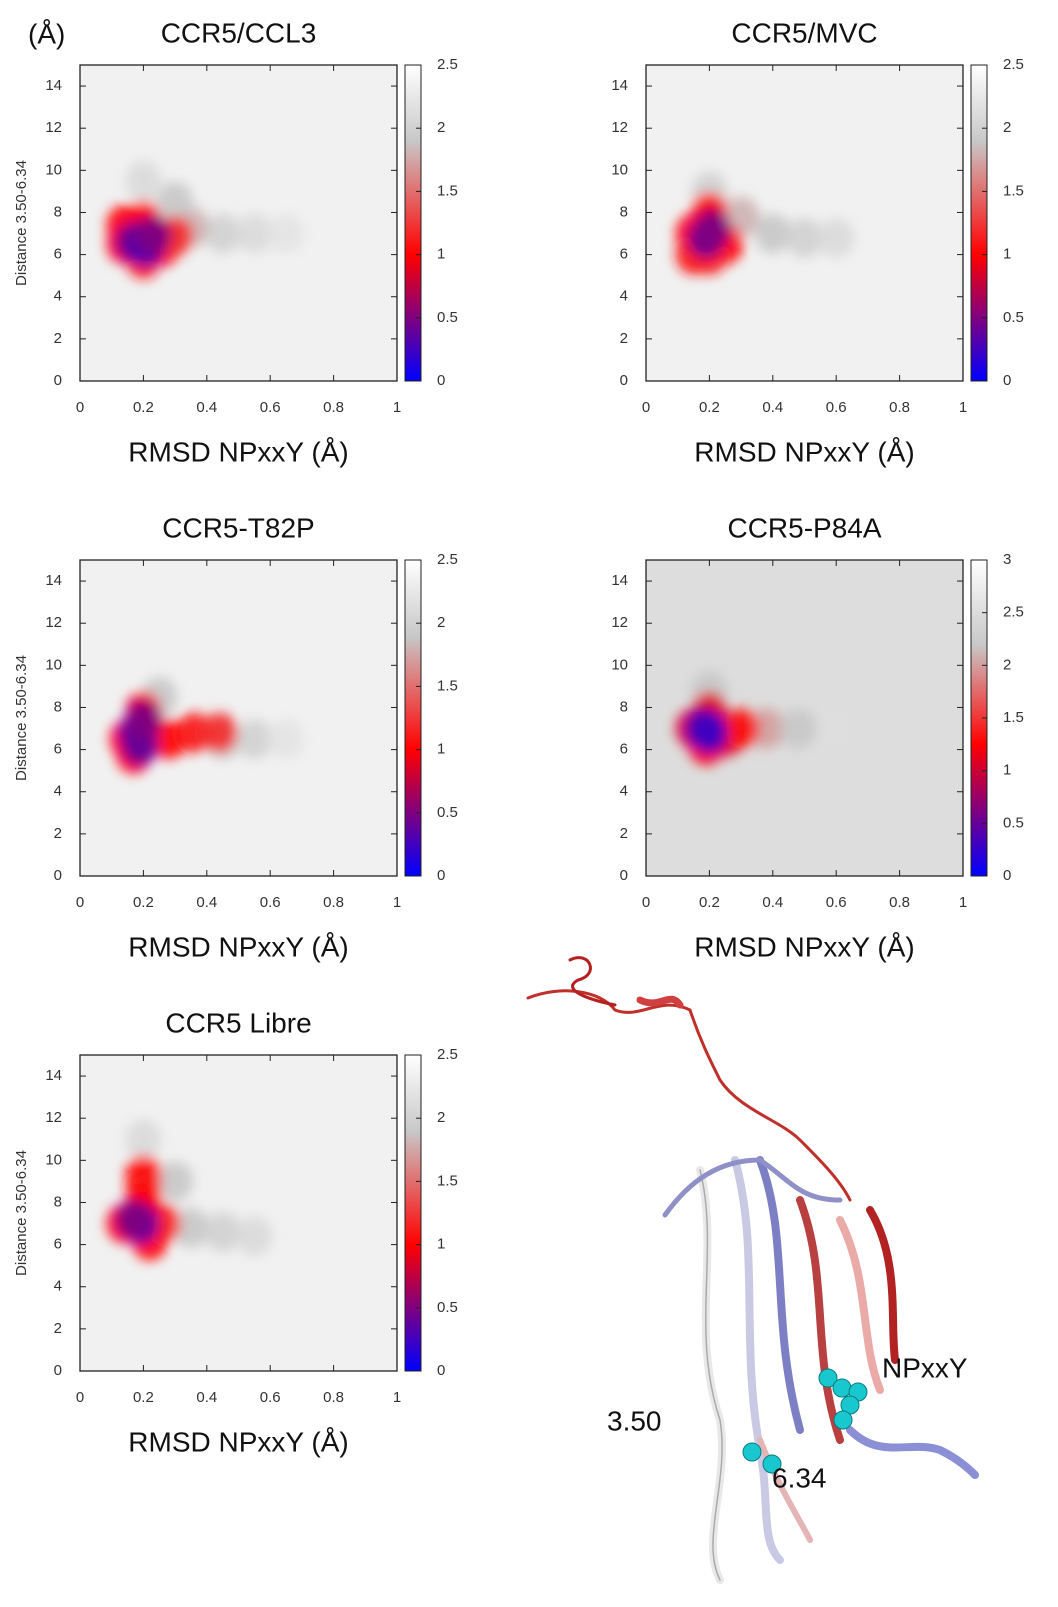 The image size is (1058, 1607). I want to click on chart-title: CCR5-P84A, so click(804, 527).